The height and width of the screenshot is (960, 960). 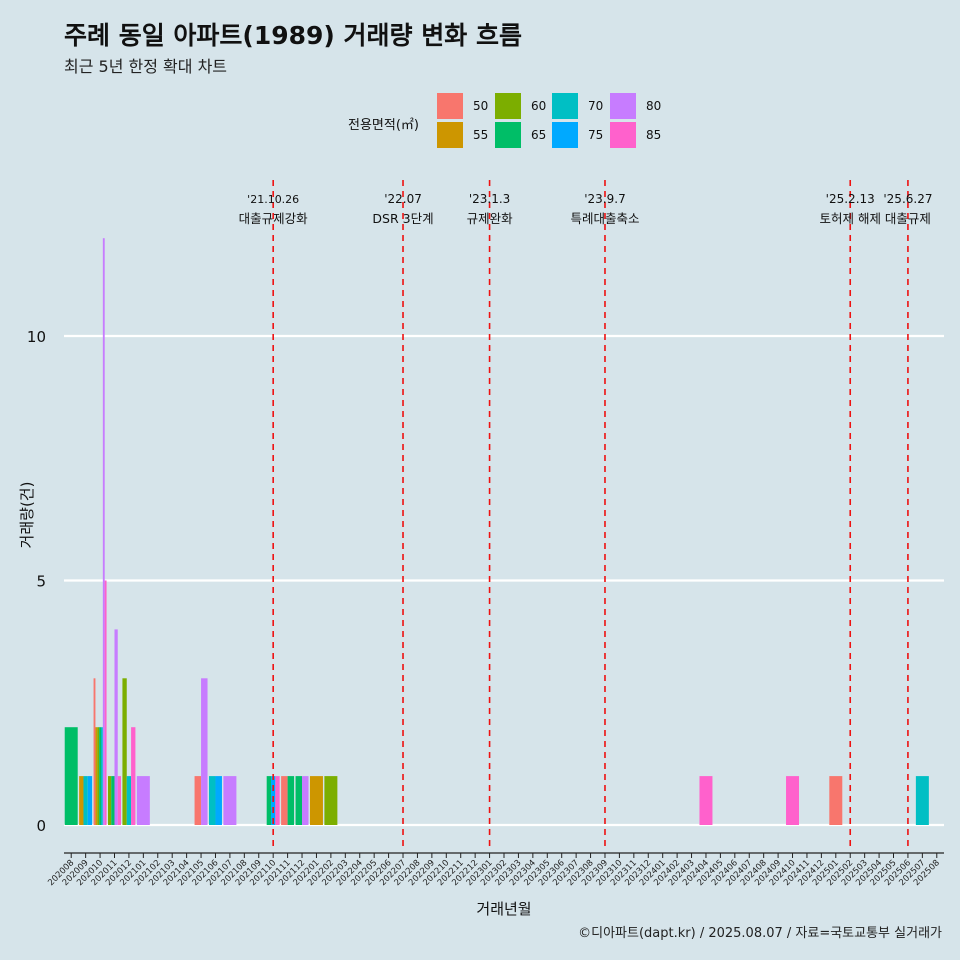 What do you see at coordinates (908, 218) in the screenshot?
I see `event-label: 대출규제` at bounding box center [908, 218].